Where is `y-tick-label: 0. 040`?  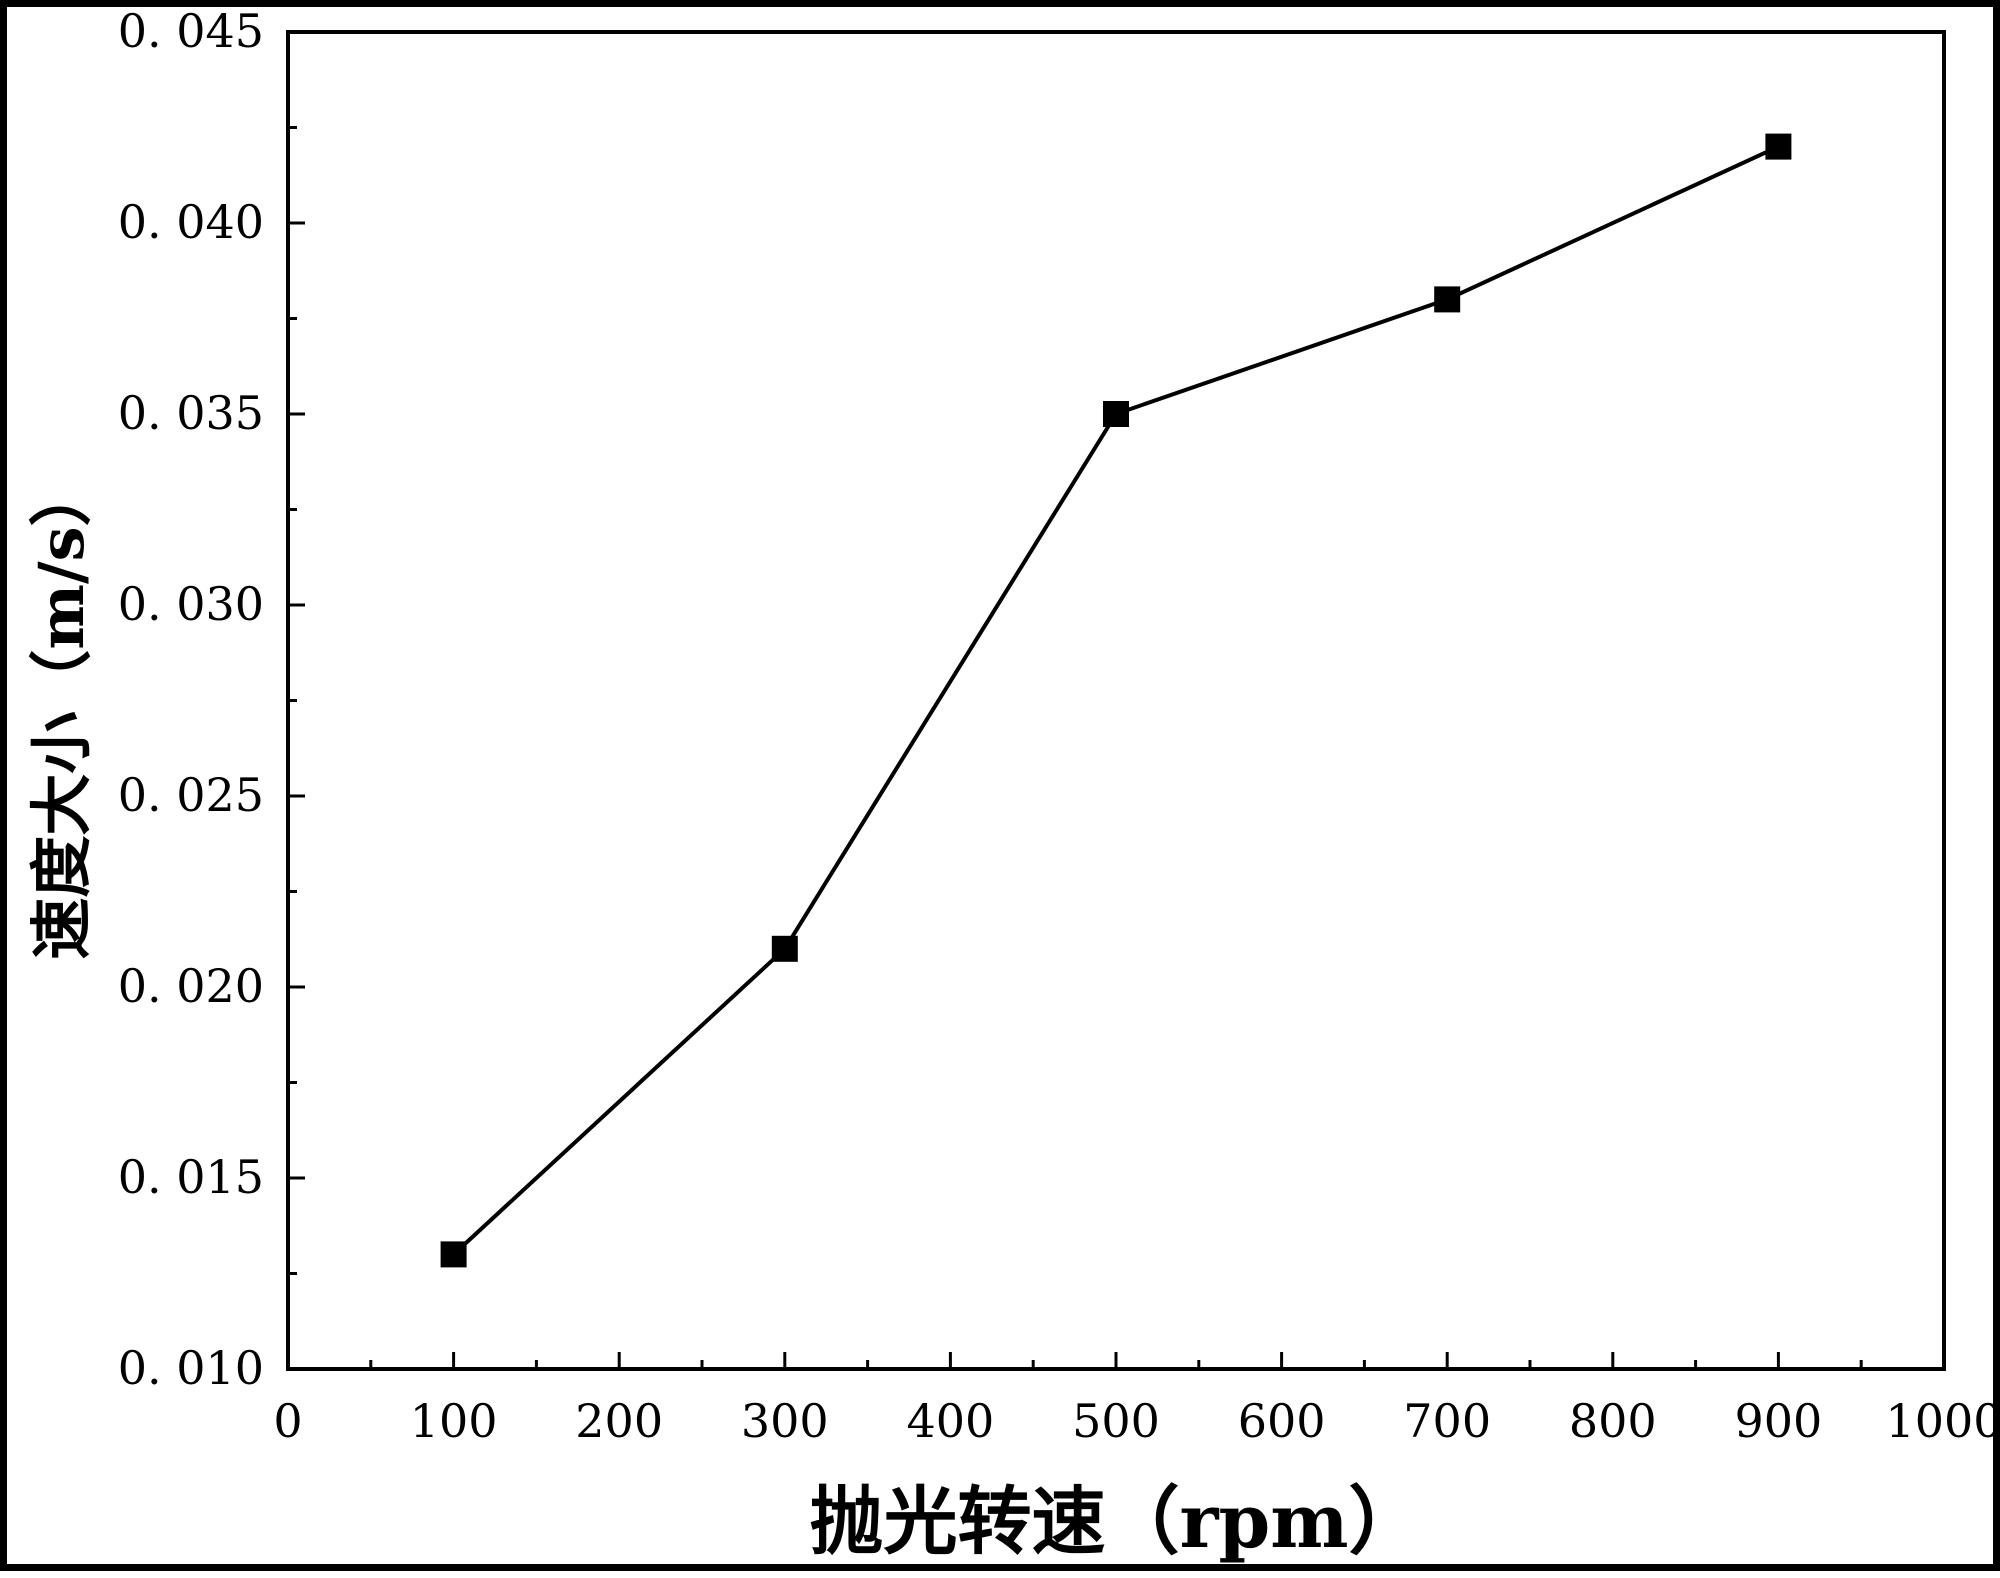 y-tick-label: 0. 040 is located at coordinates (191, 222).